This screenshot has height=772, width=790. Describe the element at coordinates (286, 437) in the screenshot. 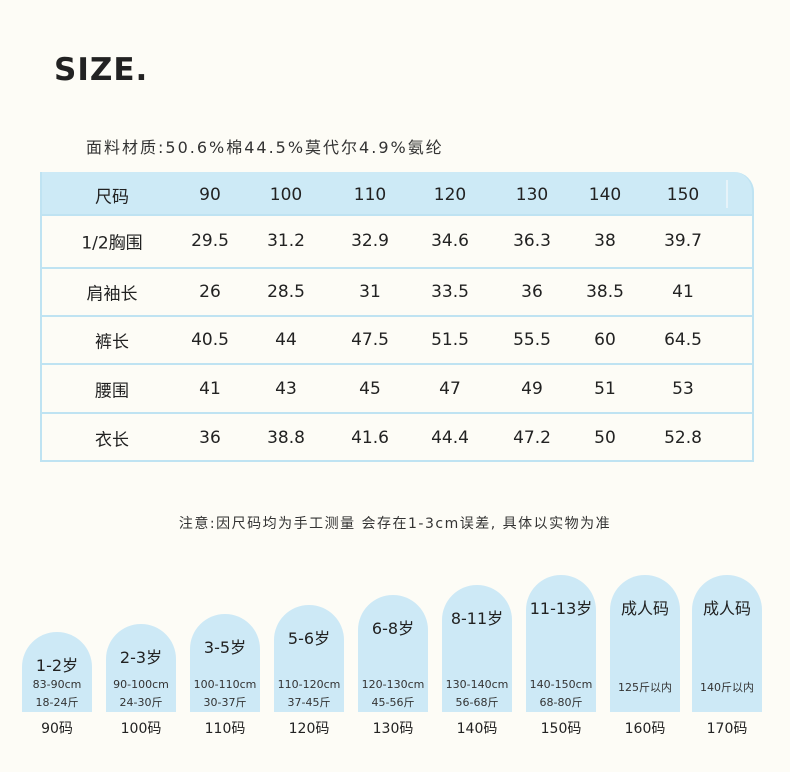

I see `table-cell: 38.8` at that location.